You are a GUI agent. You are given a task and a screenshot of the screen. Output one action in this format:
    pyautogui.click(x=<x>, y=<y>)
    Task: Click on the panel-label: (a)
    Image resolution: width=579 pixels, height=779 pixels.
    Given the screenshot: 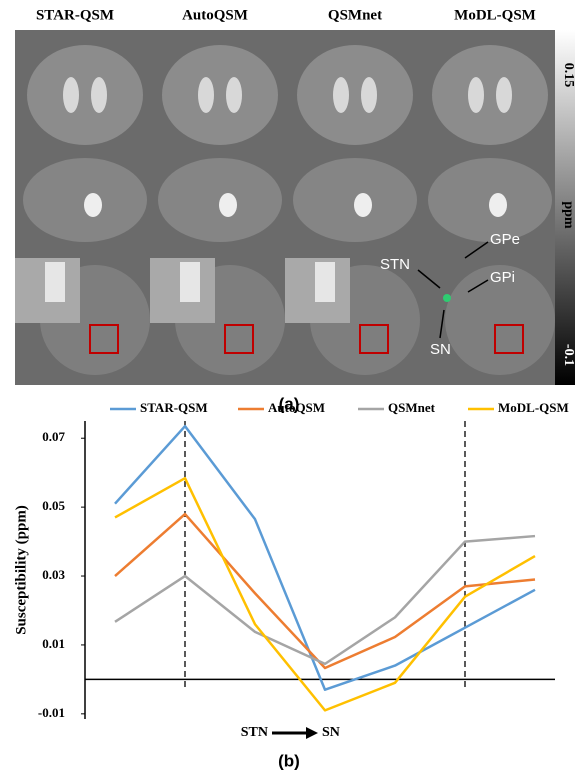 What is the action you would take?
    pyautogui.click(x=289, y=403)
    